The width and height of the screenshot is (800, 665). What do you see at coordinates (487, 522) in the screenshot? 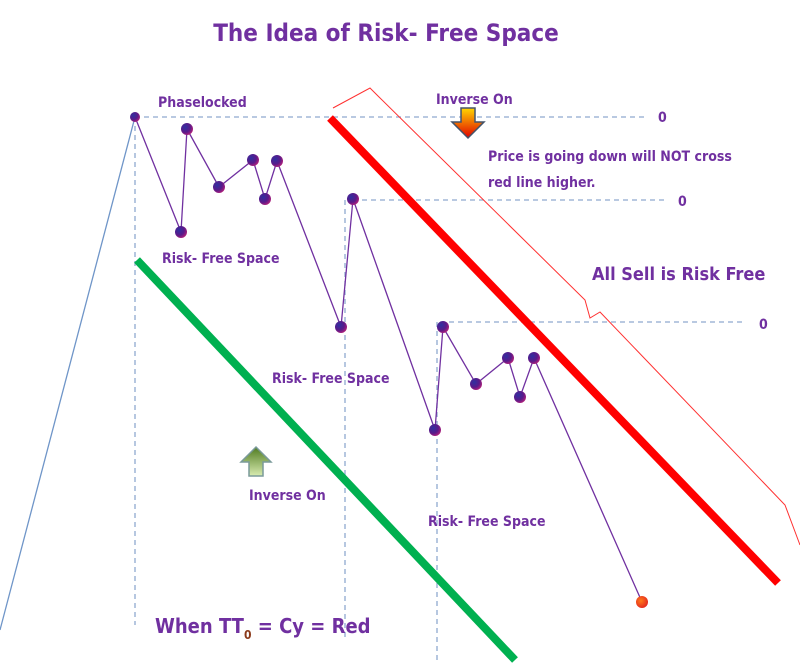
I see `risk-free-label-3: Risk- Free Space` at bounding box center [487, 522].